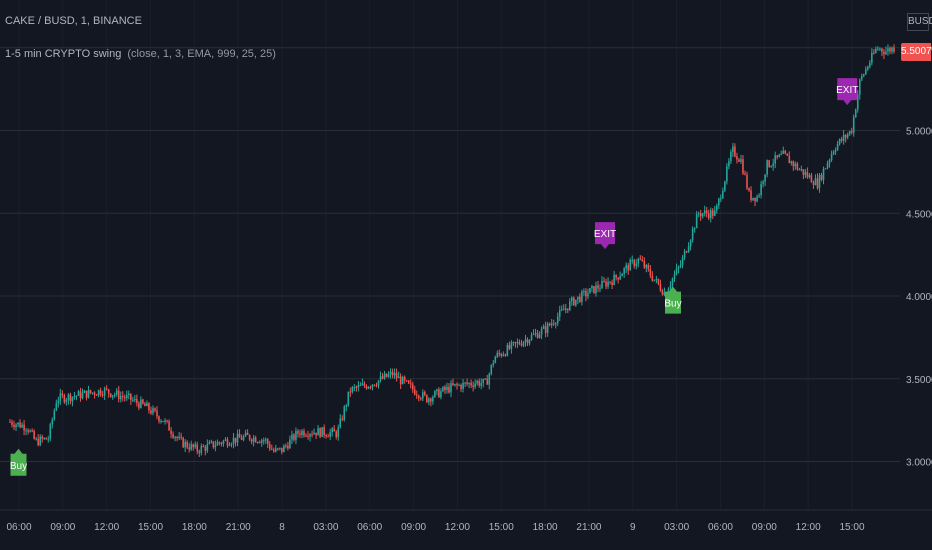  I want to click on currency-label: BUSD, so click(919, 22).